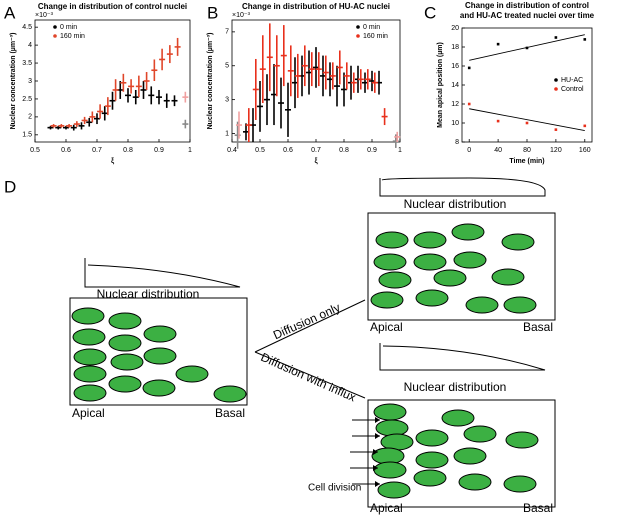 The width and height of the screenshot is (617, 516). I want to click on x-tick-label: 80, so click(527, 150).